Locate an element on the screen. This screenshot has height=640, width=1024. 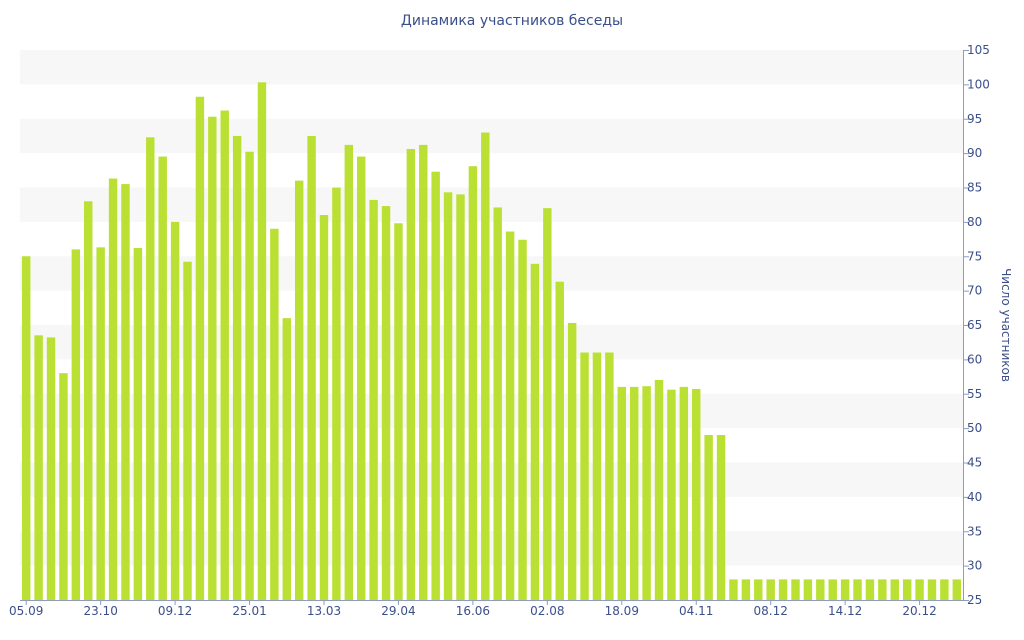
y-tick-label: 70 is located at coordinates (974, 291).